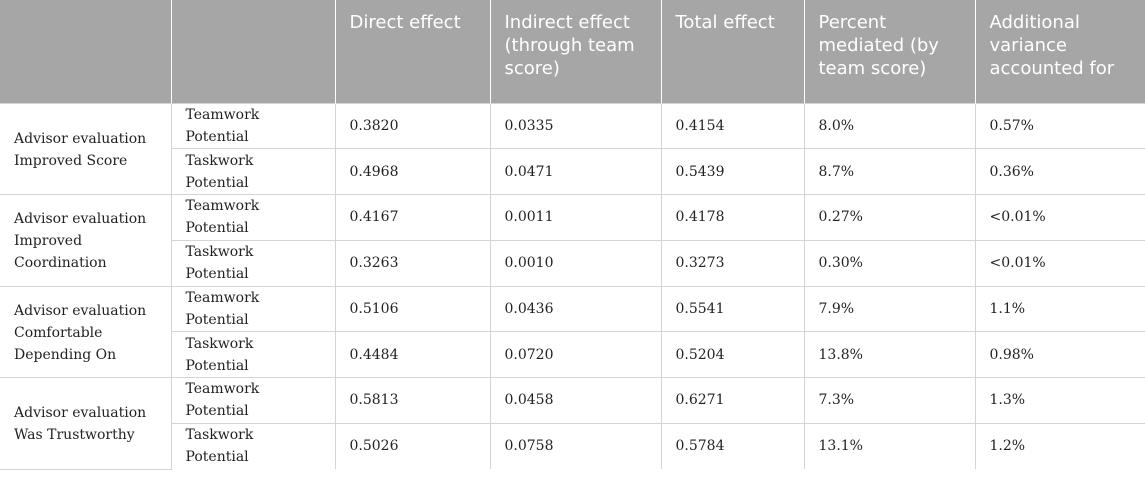  What do you see at coordinates (412, 354) in the screenshot?
I see `direct-effect-cell: 0.4484` at bounding box center [412, 354].